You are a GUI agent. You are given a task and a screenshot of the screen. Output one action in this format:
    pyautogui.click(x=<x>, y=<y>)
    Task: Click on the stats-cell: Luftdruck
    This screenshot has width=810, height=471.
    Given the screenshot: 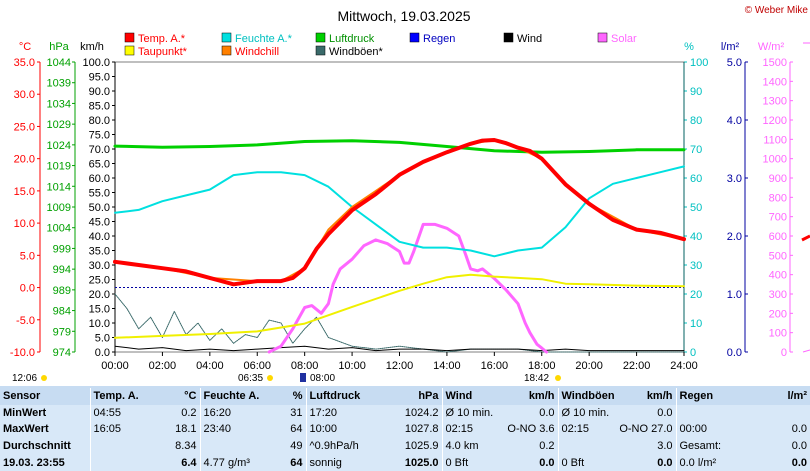 What is the action you would take?
    pyautogui.click(x=336, y=396)
    